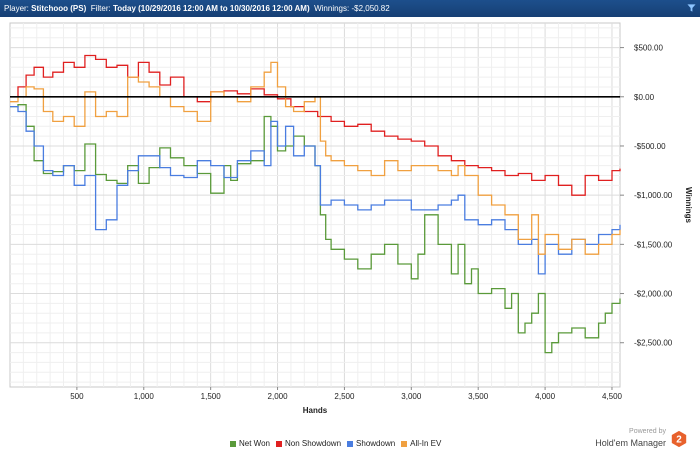  What do you see at coordinates (100, 8) in the screenshot?
I see `filter-label: Filter:` at bounding box center [100, 8].